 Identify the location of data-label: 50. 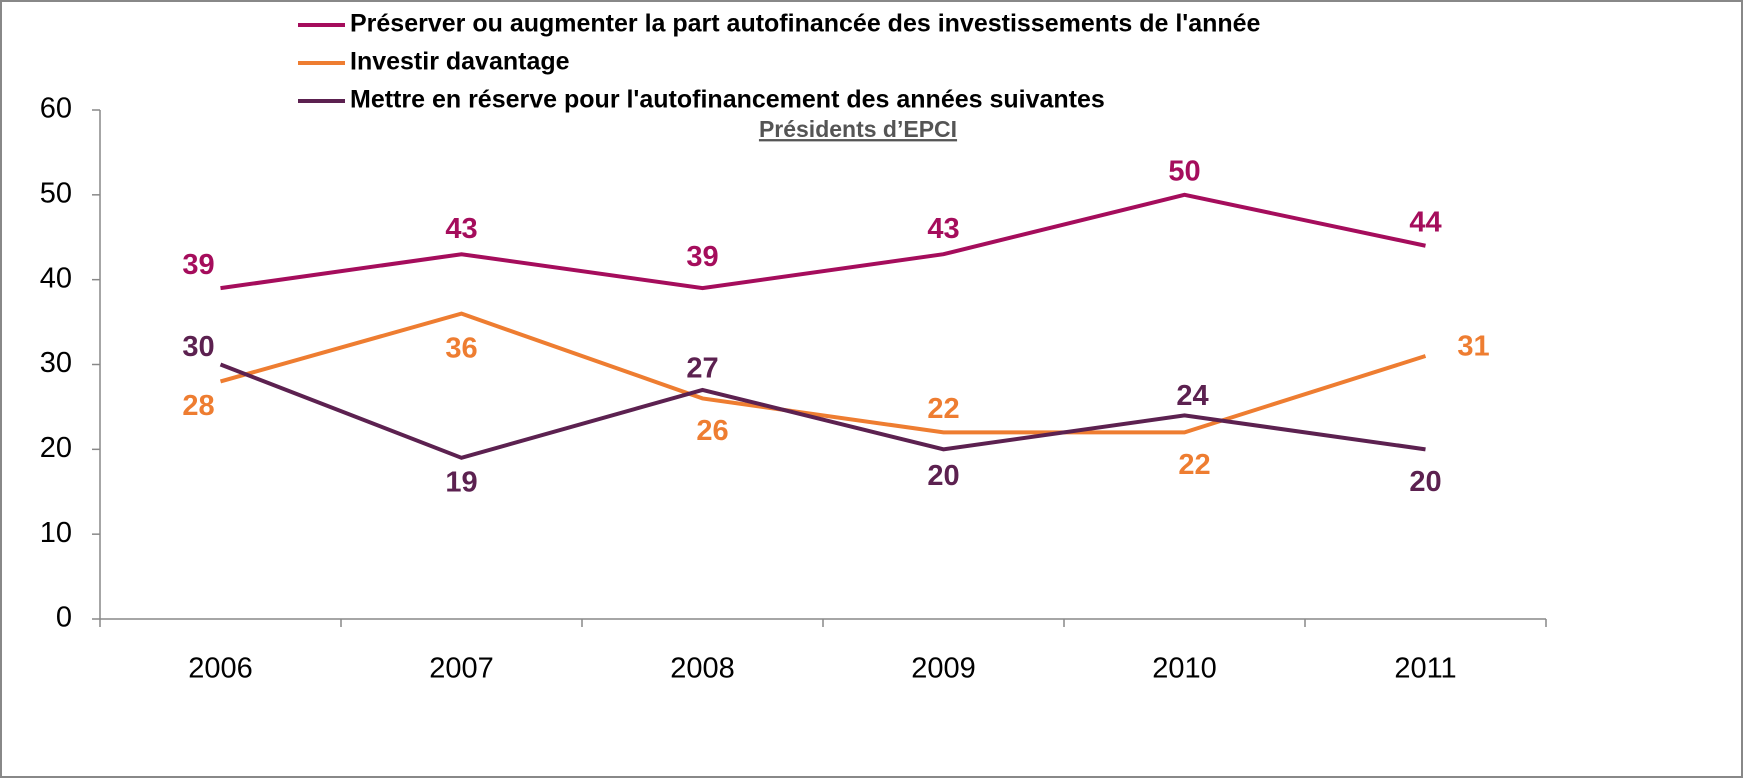
(1184, 171).